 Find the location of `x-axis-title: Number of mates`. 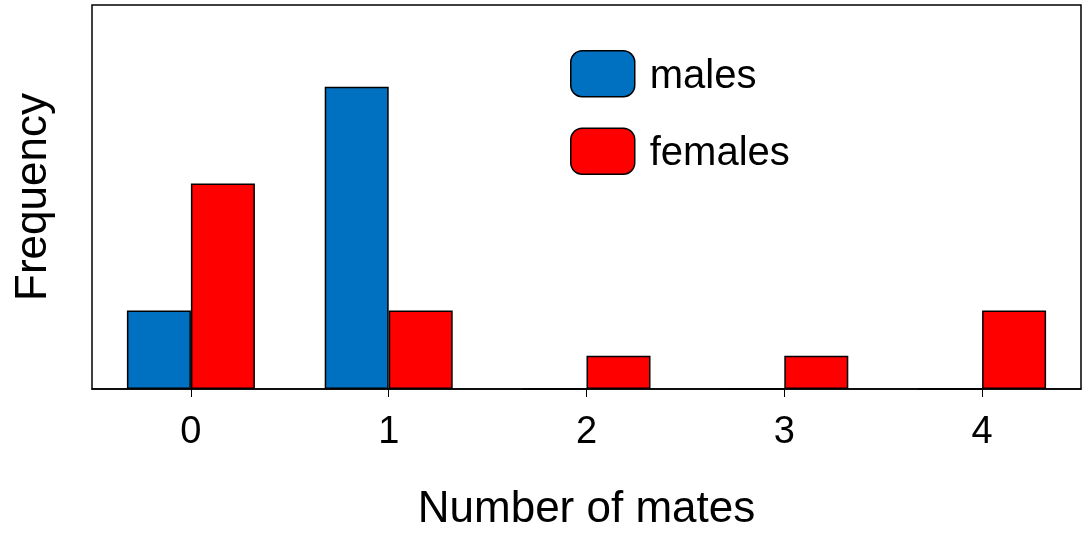

x-axis-title: Number of mates is located at coordinates (586, 506).